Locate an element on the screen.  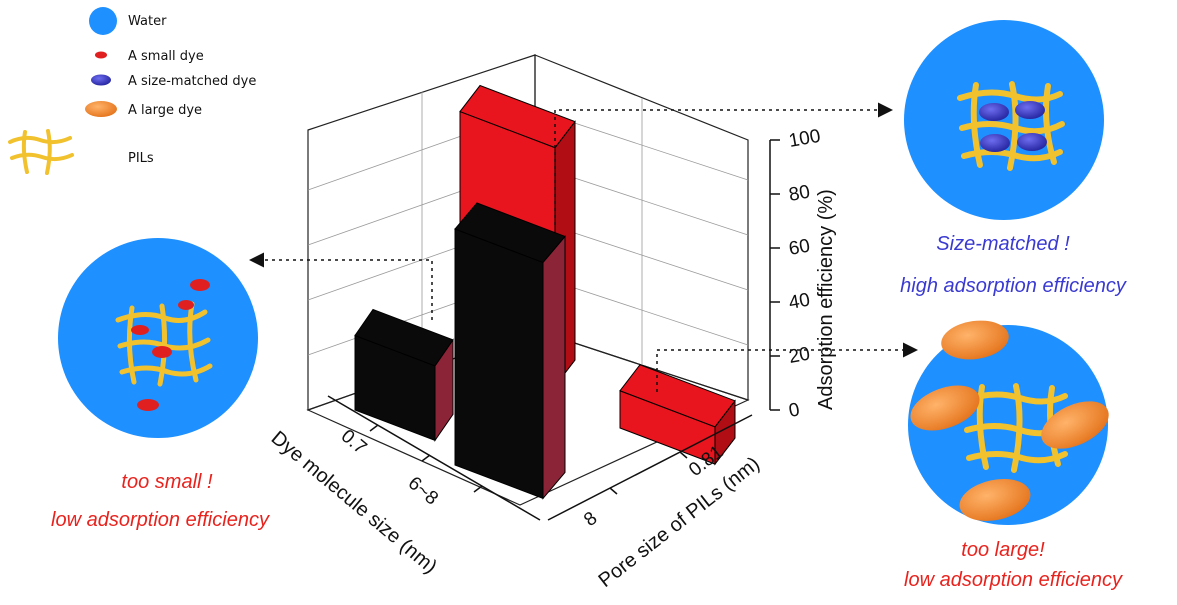
matched-dye-molecules is located at coordinates (1013, 126).